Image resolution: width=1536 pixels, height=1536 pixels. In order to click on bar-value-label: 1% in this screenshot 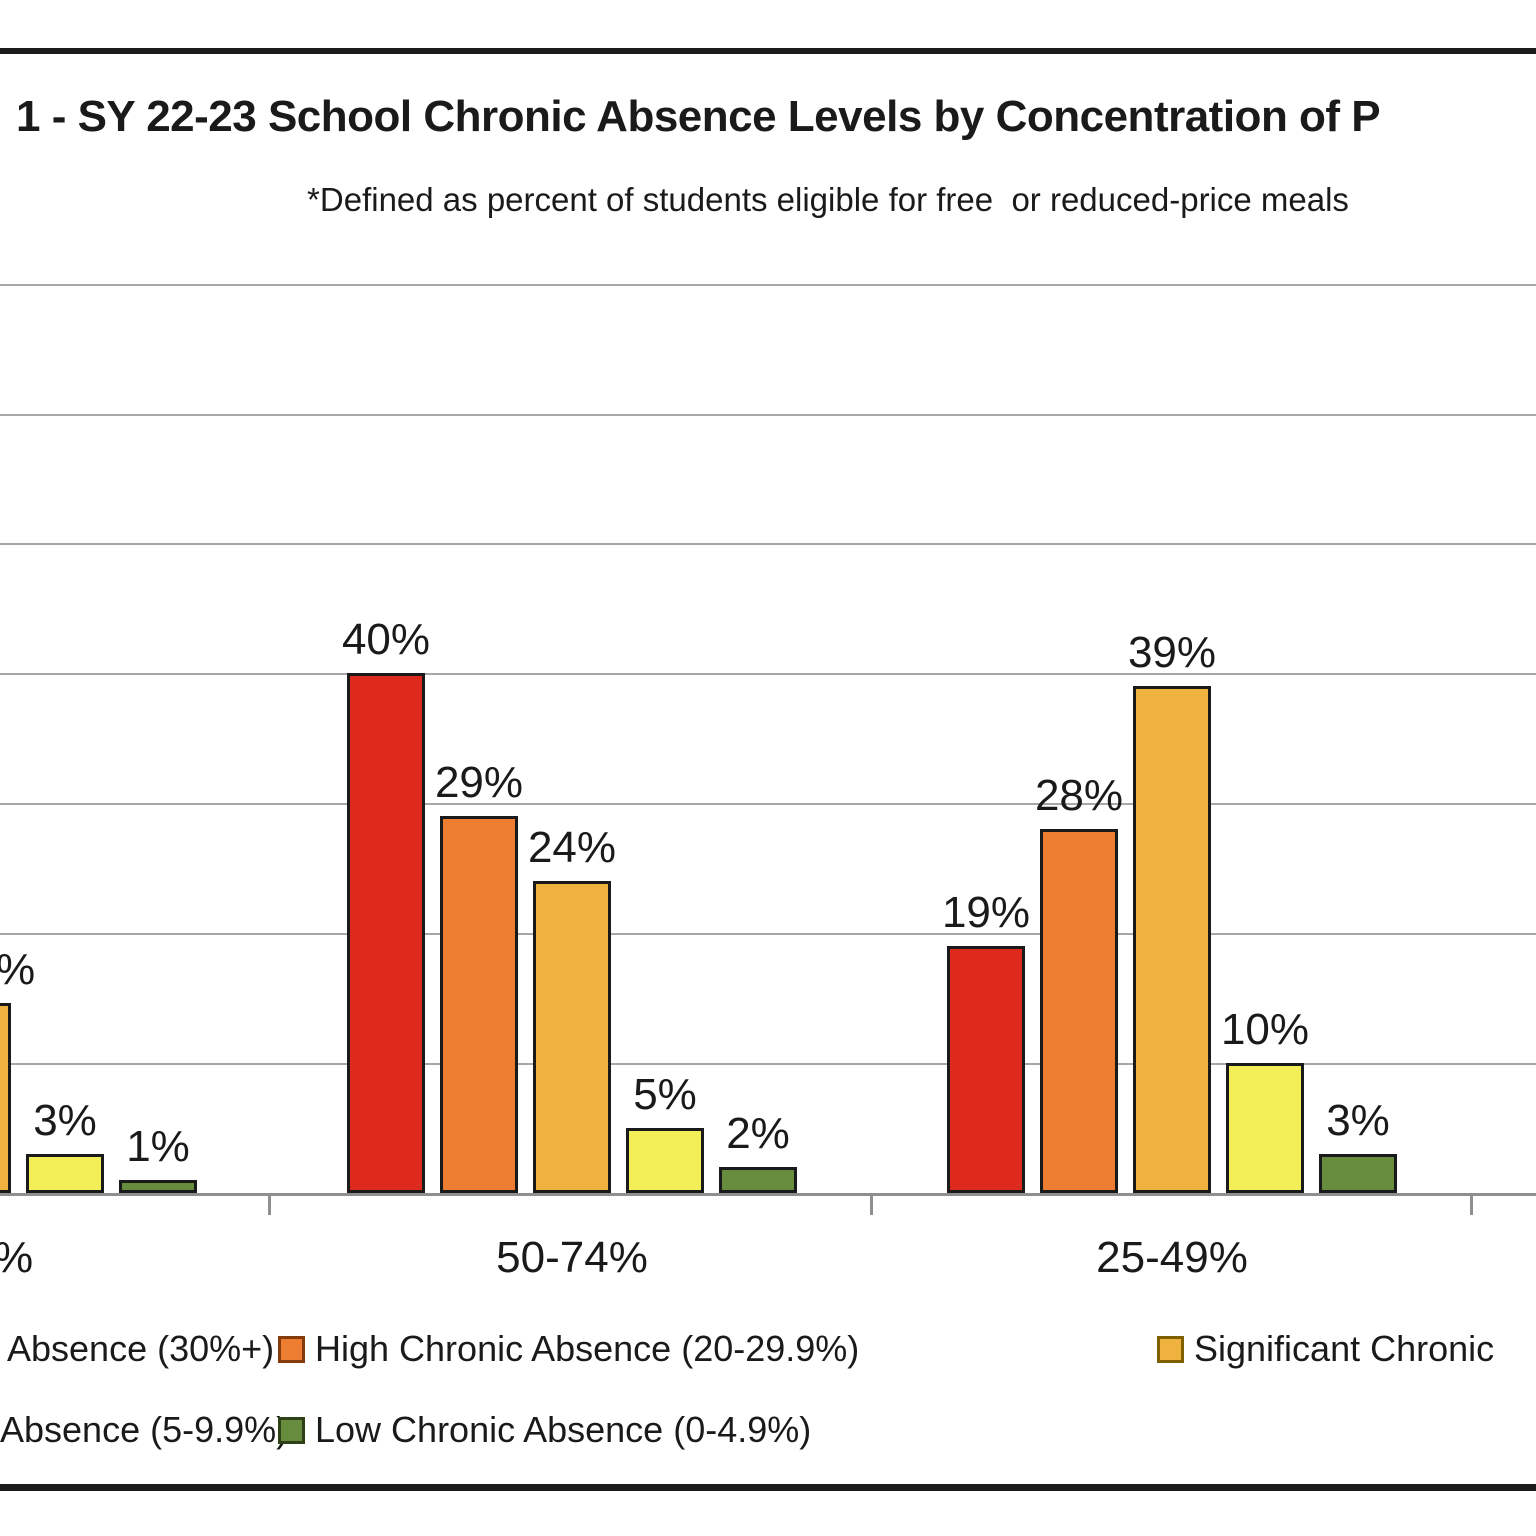, I will do `click(158, 1146)`.